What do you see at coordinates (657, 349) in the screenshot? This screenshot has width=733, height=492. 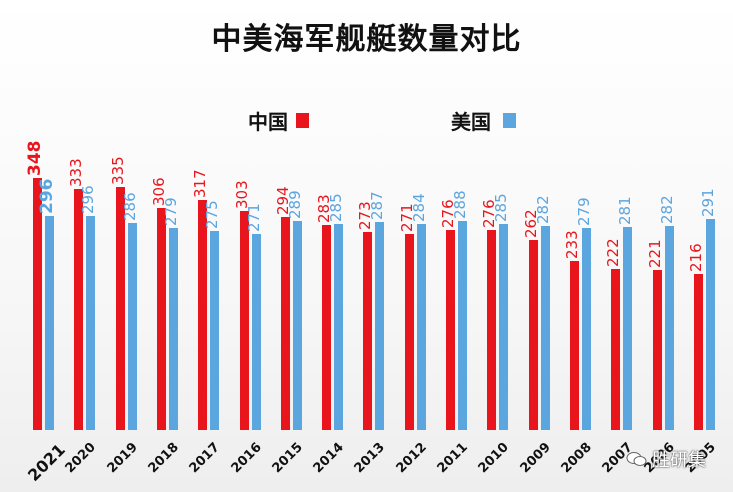 I see `bar-china-2006` at bounding box center [657, 349].